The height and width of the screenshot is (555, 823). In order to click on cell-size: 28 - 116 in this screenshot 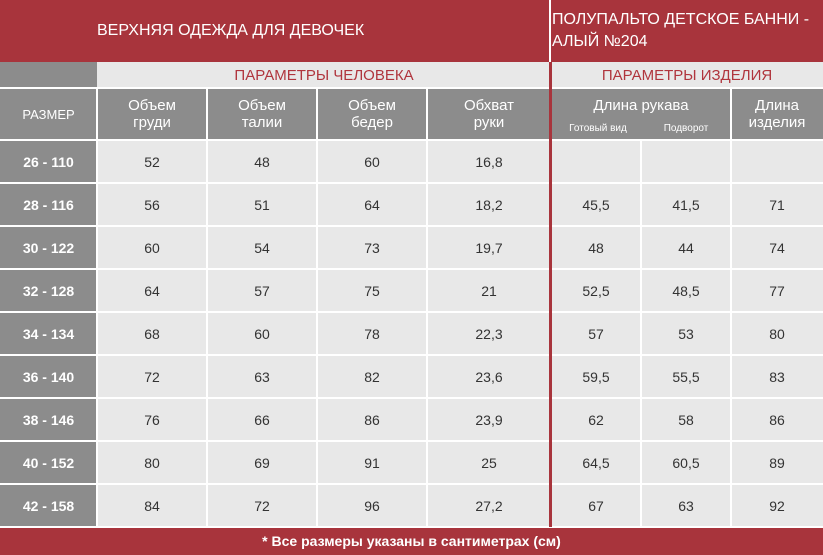, I will do `click(48, 204)`.